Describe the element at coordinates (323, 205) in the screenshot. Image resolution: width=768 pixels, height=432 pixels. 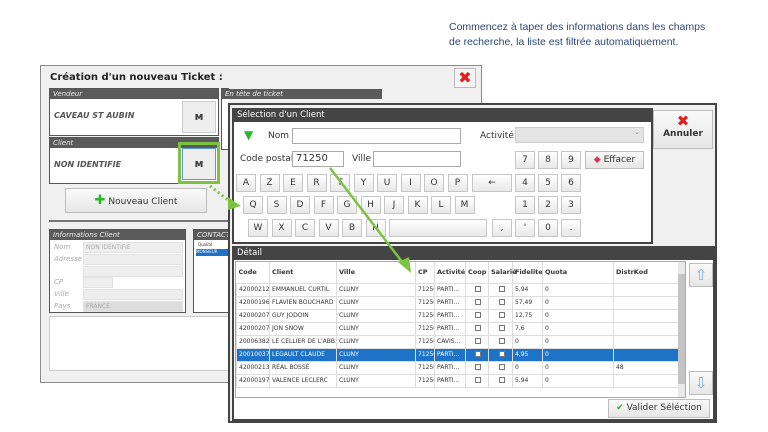
I see `key-f: F` at that location.